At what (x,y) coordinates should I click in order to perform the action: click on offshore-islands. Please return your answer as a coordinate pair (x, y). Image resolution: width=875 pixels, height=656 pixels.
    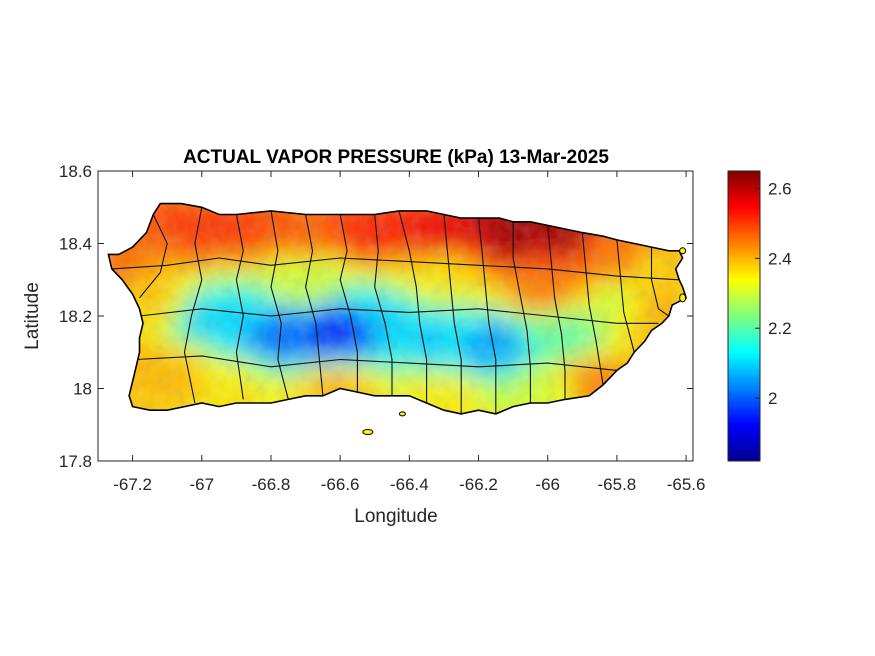
    Looking at the image, I should click on (524, 341).